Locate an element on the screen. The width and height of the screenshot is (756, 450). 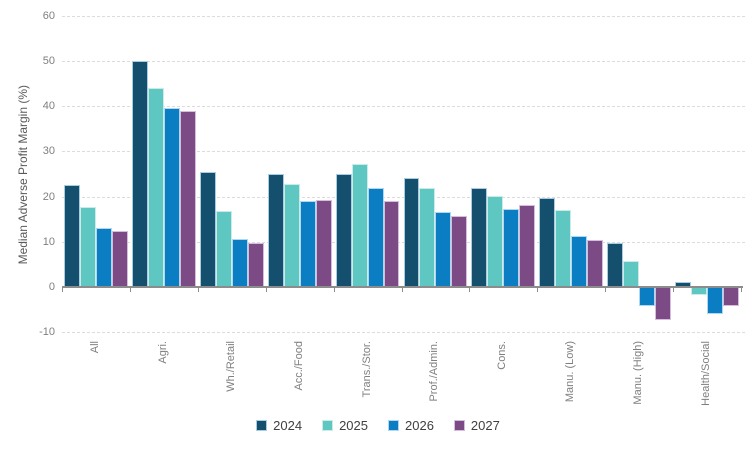
x-category-label: Acc./Food is located at coordinates (298, 366).